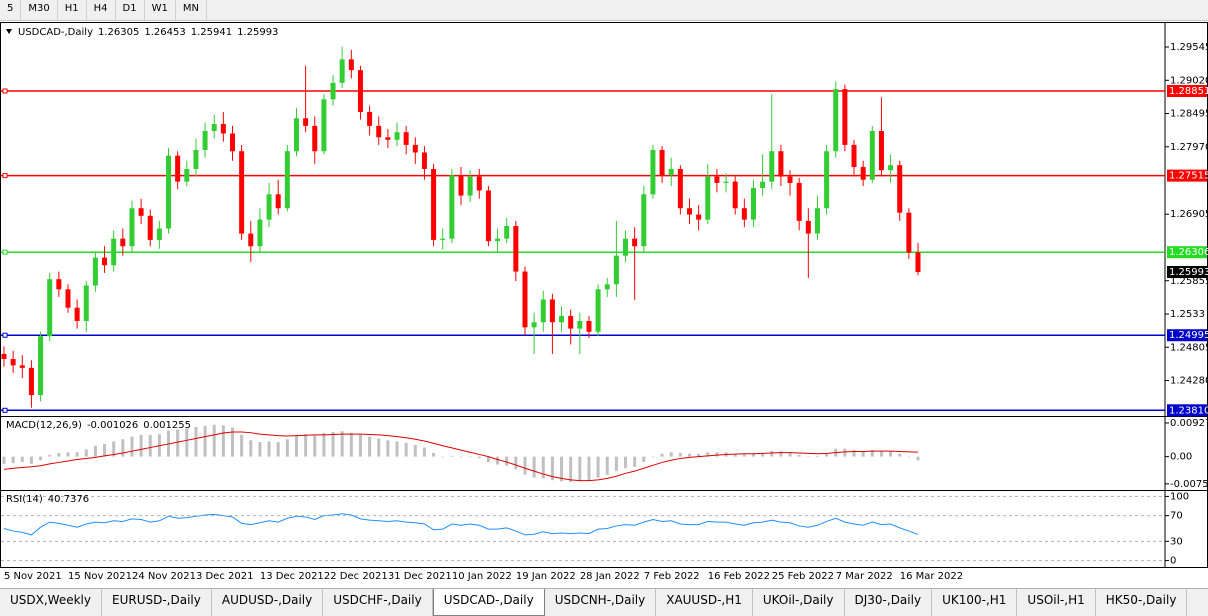  Describe the element at coordinates (112, 425) in the screenshot. I see `header-value: -0.001026` at that location.